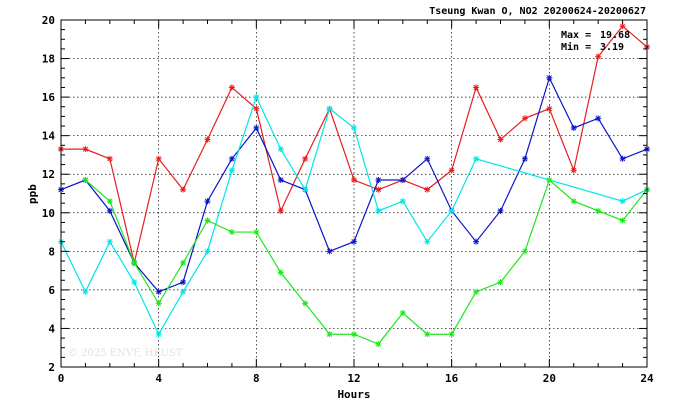  Describe the element at coordinates (158, 378) in the screenshot. I see `x-tick-label: 4` at that location.